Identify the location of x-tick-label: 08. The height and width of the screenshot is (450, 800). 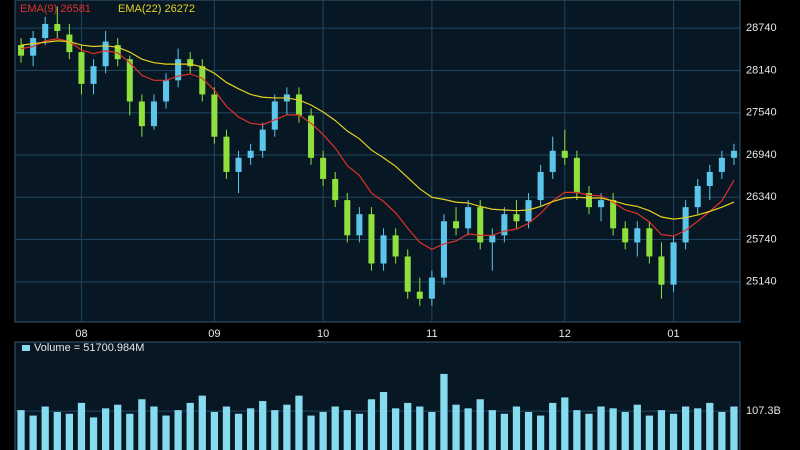
(81, 334).